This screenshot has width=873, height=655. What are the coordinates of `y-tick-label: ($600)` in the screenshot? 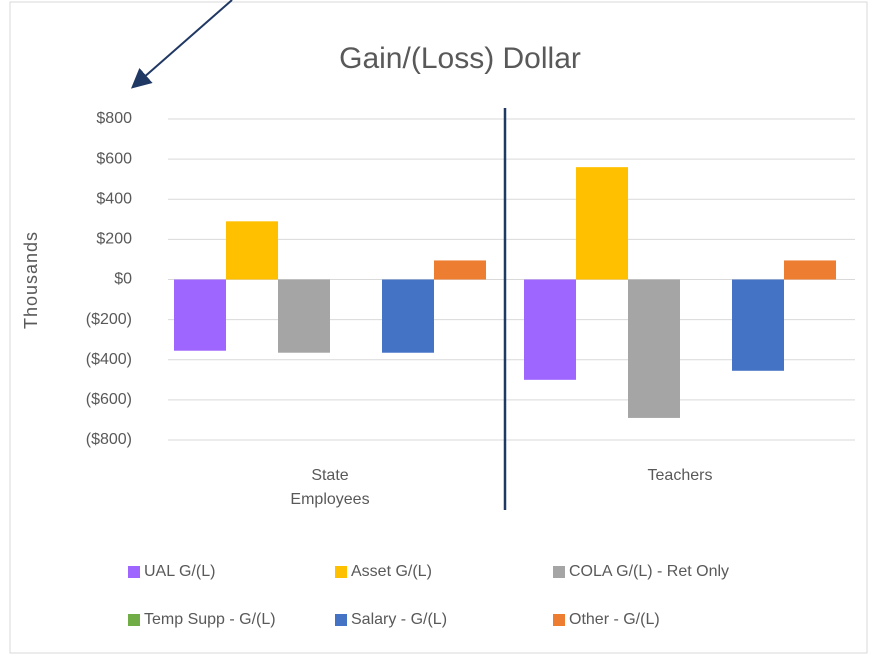 It's located at (109, 399).